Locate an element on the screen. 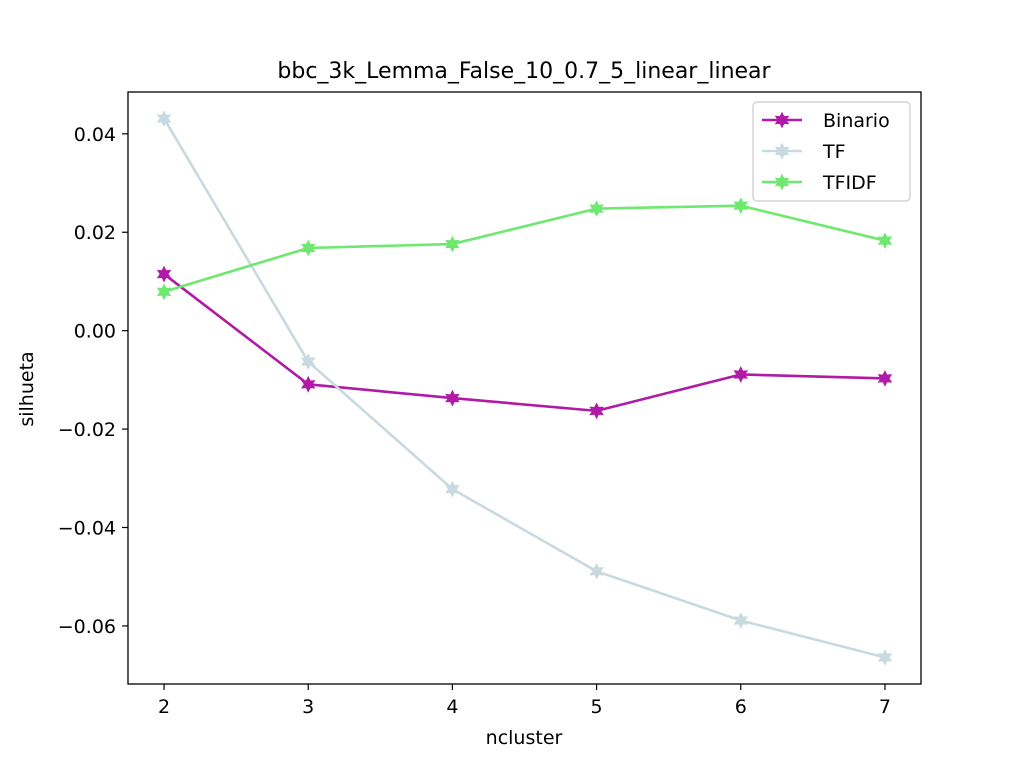 The width and height of the screenshot is (1024, 773). y-tick-label: −0.06 is located at coordinates (87, 627).